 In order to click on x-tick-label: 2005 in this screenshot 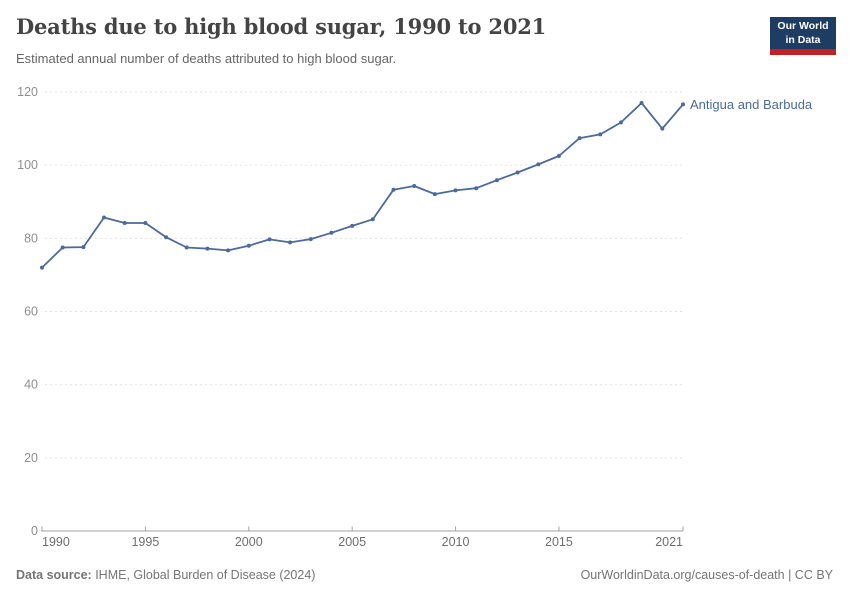, I will do `click(352, 542)`.